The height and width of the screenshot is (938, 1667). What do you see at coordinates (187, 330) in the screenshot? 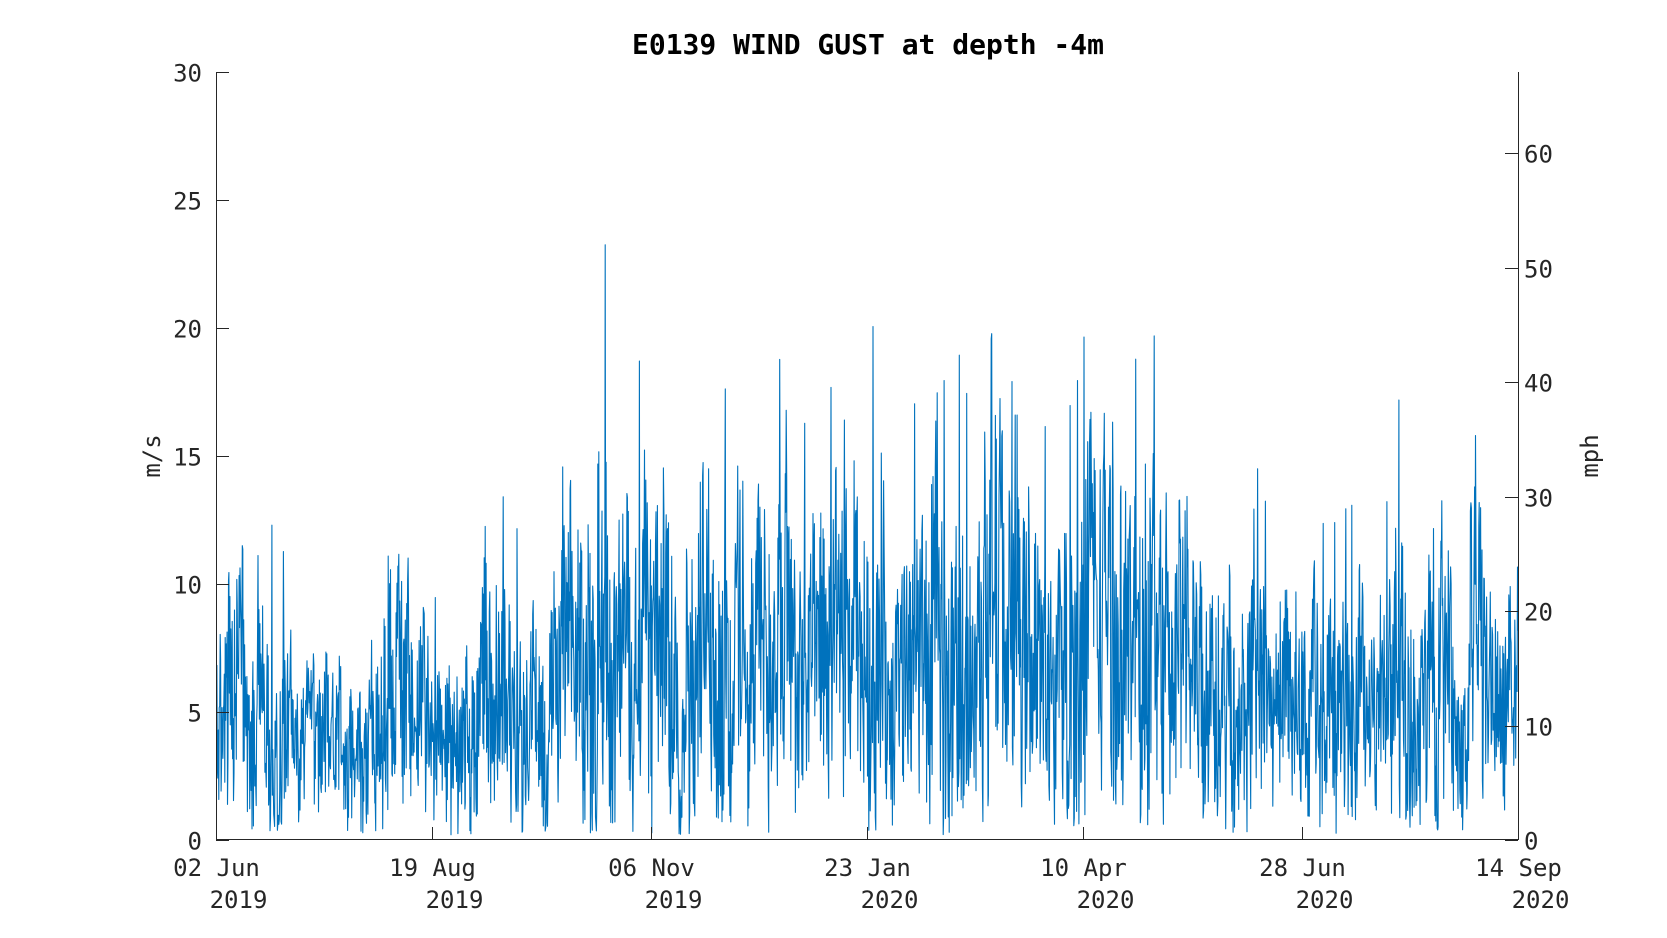
I see `left-y-tick-label: 20` at bounding box center [187, 330].